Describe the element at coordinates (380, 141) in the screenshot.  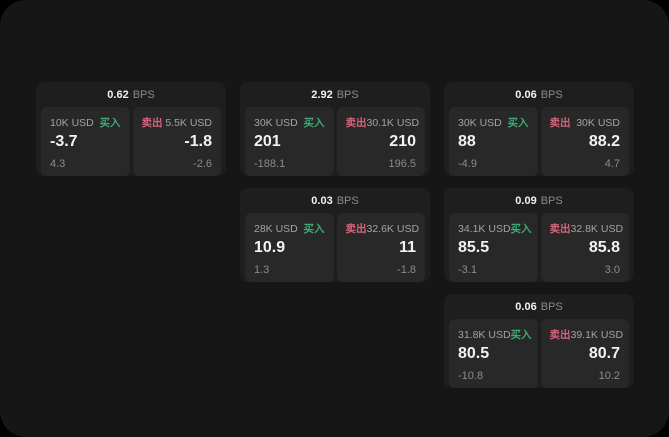
I see `sell-panel: 卖出 30.1K USD 210 196.5` at that location.